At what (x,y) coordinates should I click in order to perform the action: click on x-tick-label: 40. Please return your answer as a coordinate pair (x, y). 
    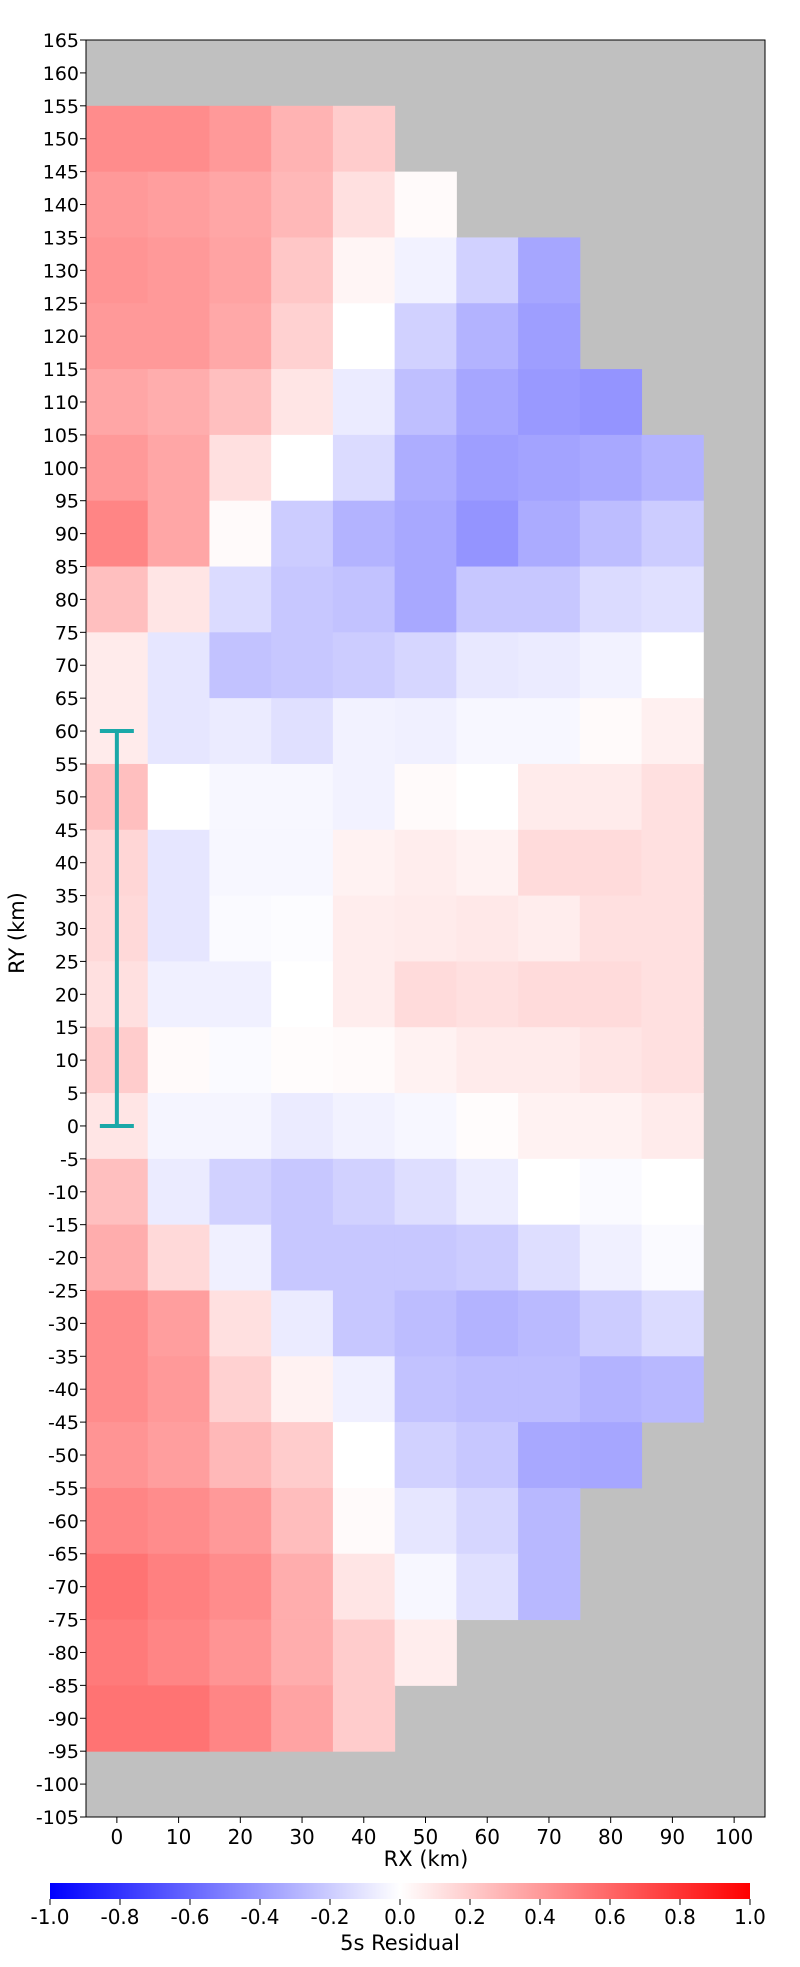
    Looking at the image, I should click on (363, 1837).